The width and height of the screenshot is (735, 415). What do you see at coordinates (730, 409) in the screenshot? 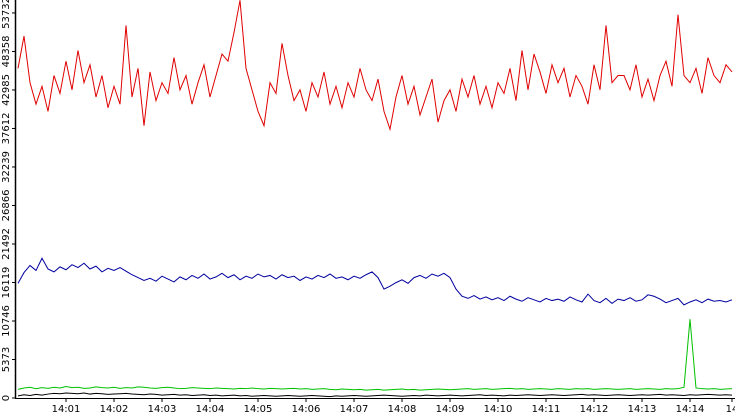
I see `x-tick-label: 14` at bounding box center [730, 409].